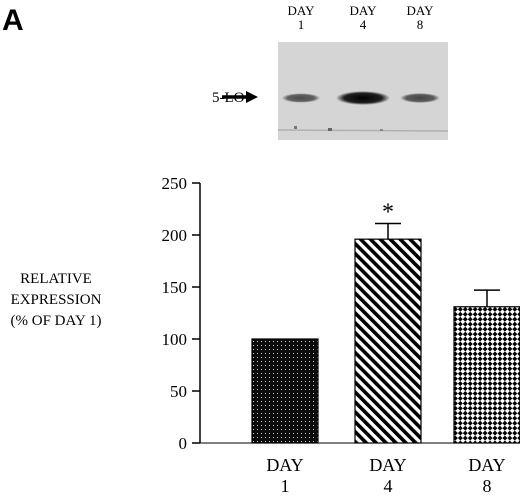  I want to click on y-axis: 0 50 100 150 200 250, so click(181, 313).